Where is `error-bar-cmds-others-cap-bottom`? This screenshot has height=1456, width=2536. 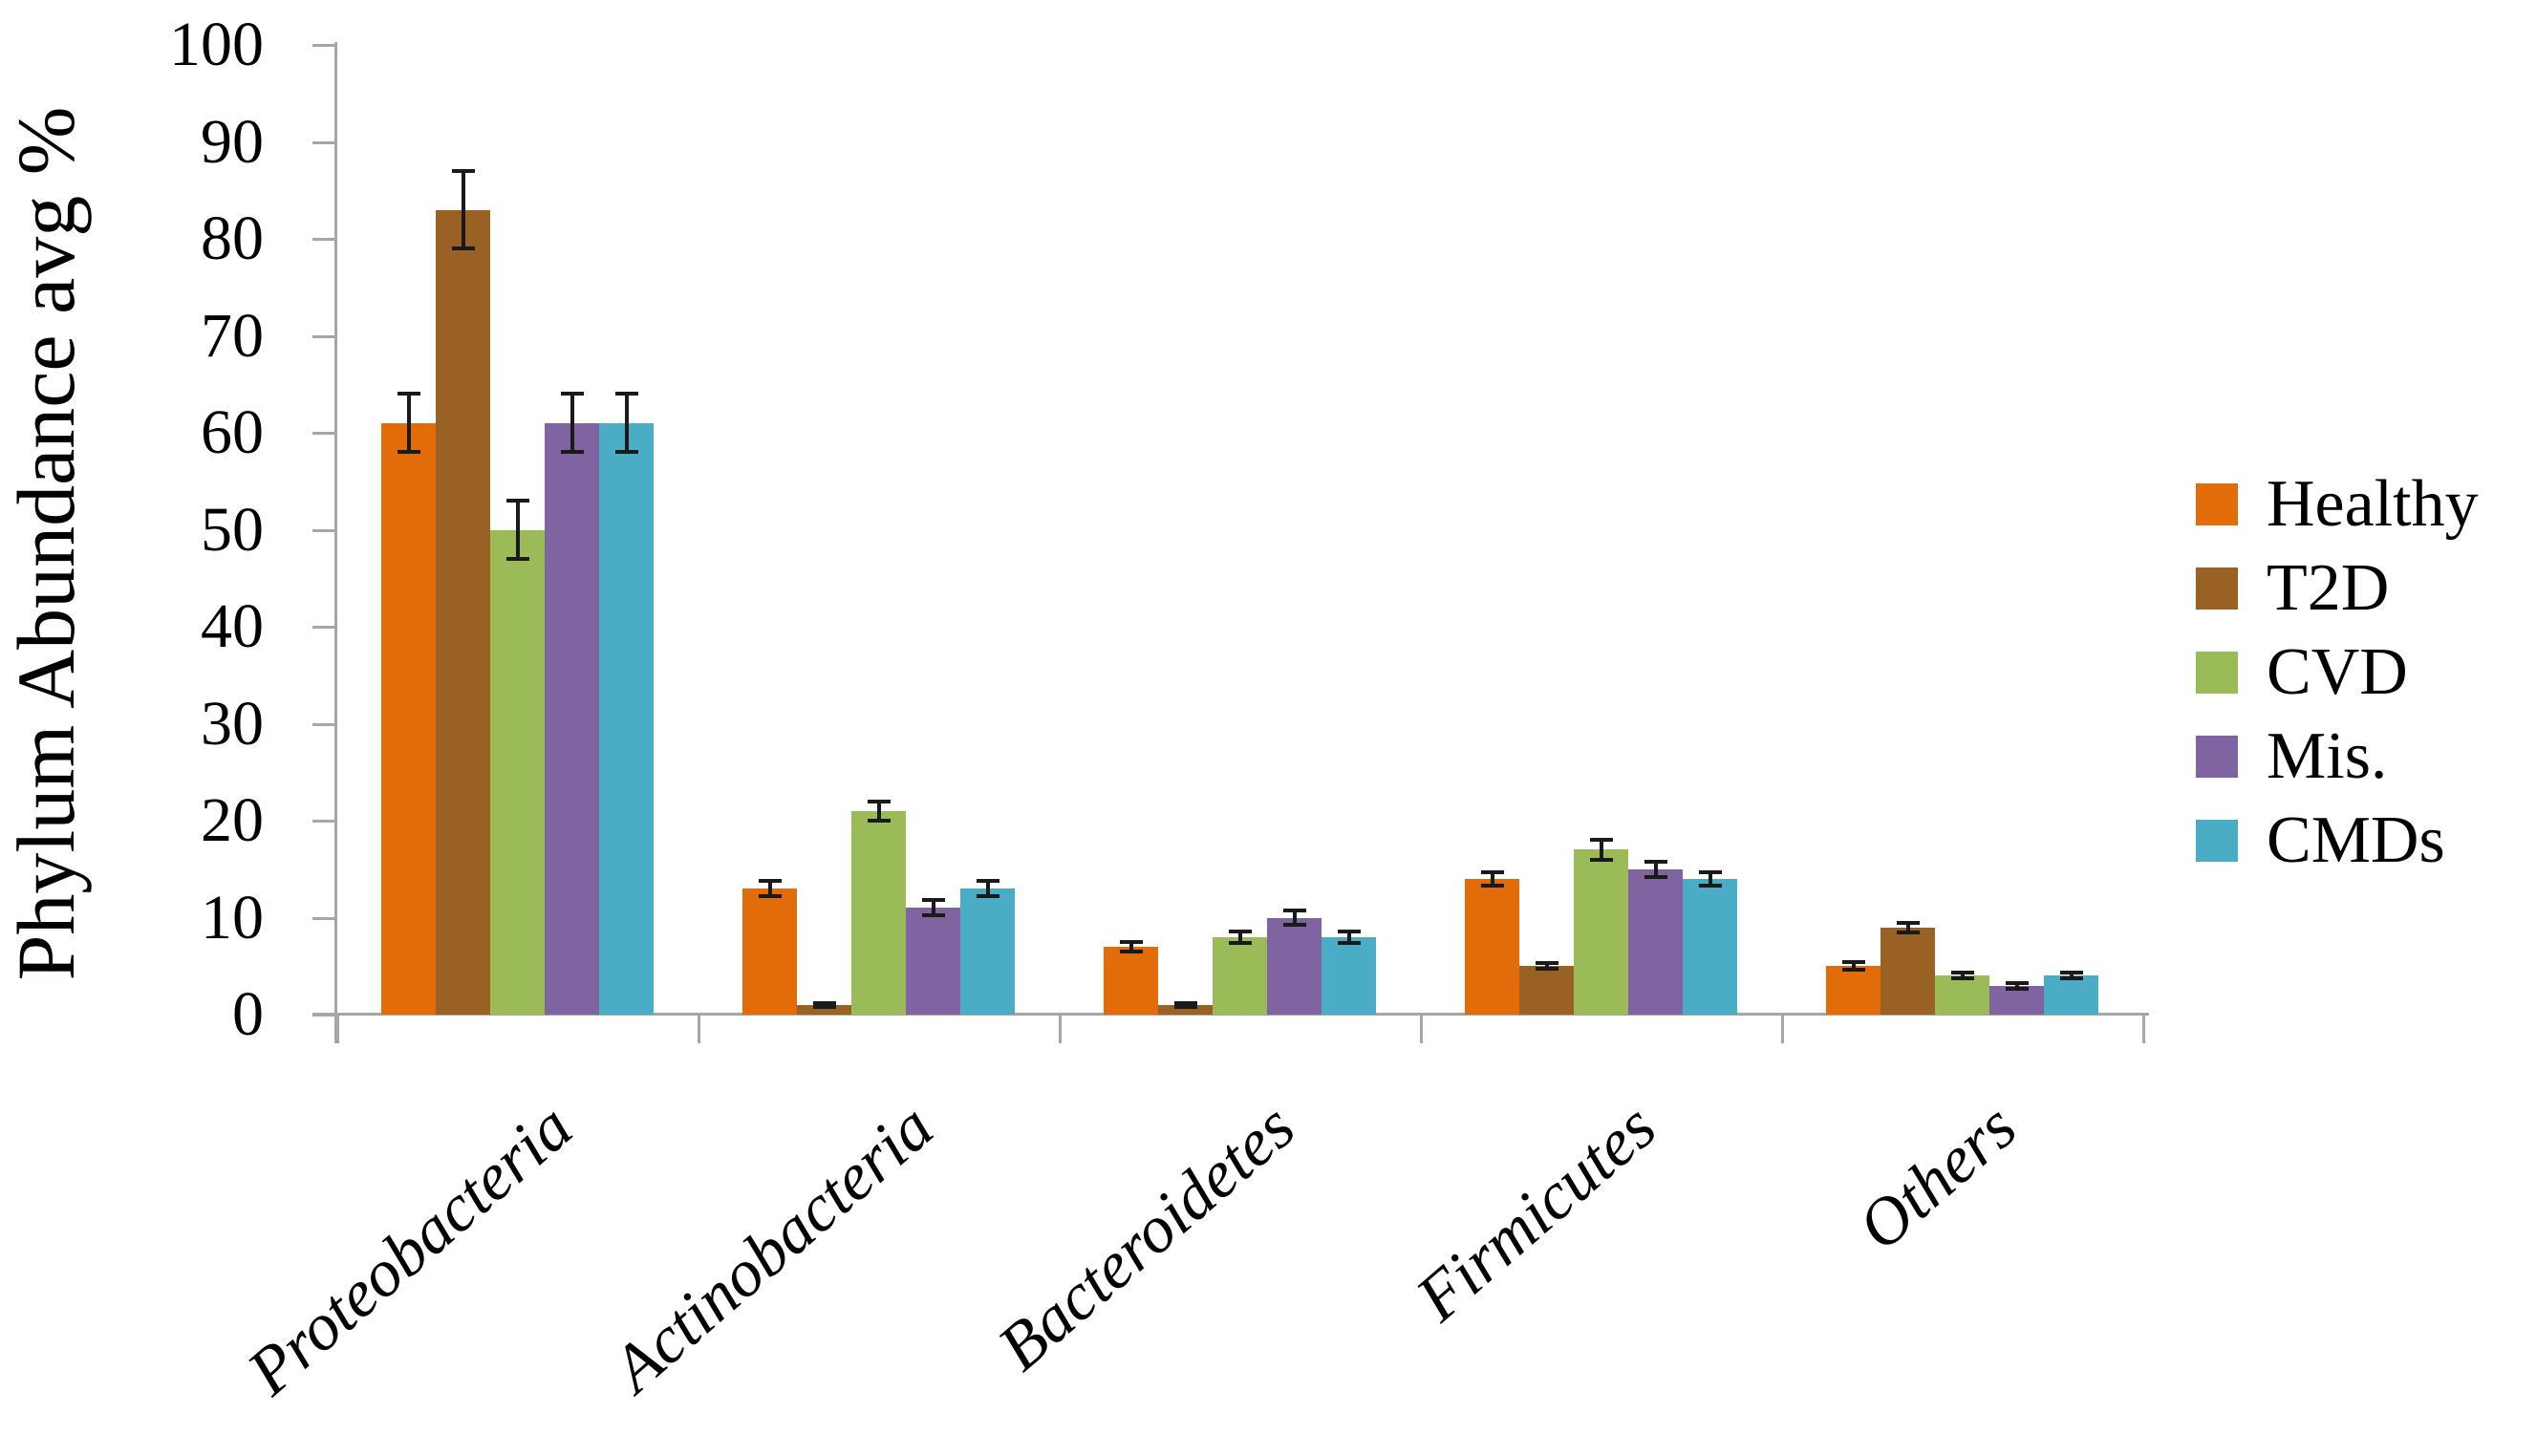
error-bar-cmds-others-cap-bottom is located at coordinates (2071, 979).